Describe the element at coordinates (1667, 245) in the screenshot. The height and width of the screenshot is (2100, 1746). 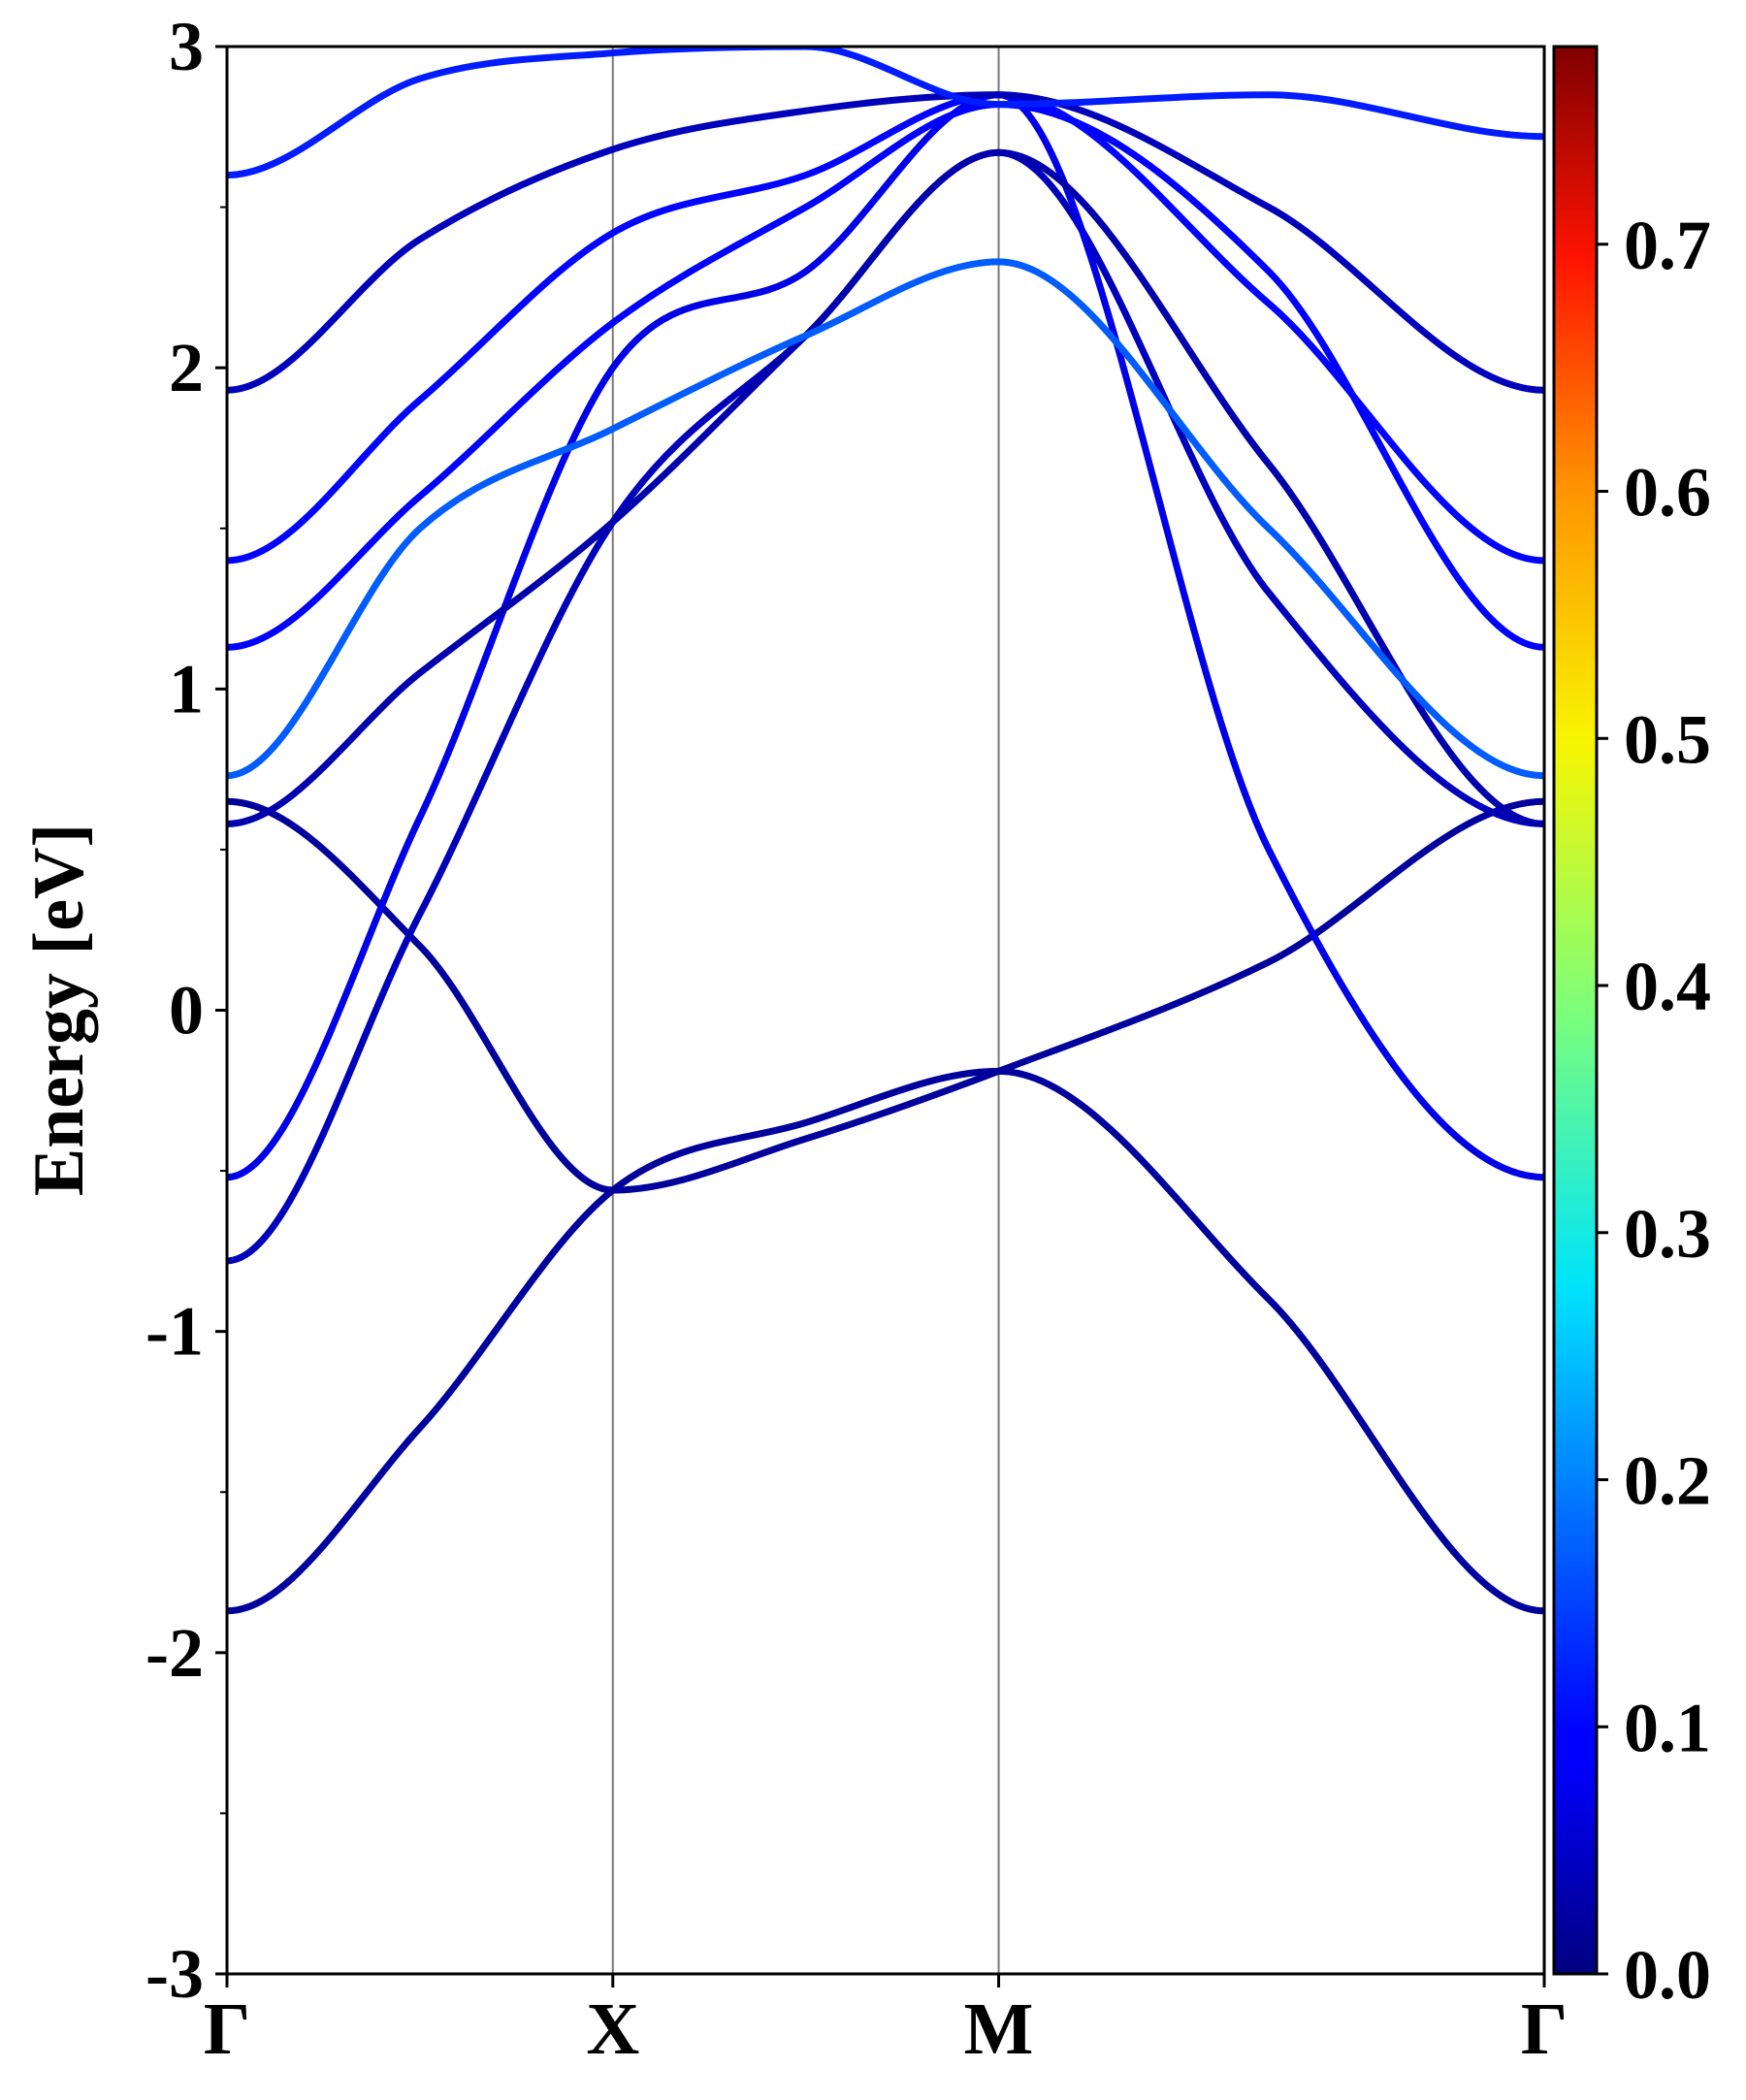
I see `colorbar-tick-label: 0.7` at that location.